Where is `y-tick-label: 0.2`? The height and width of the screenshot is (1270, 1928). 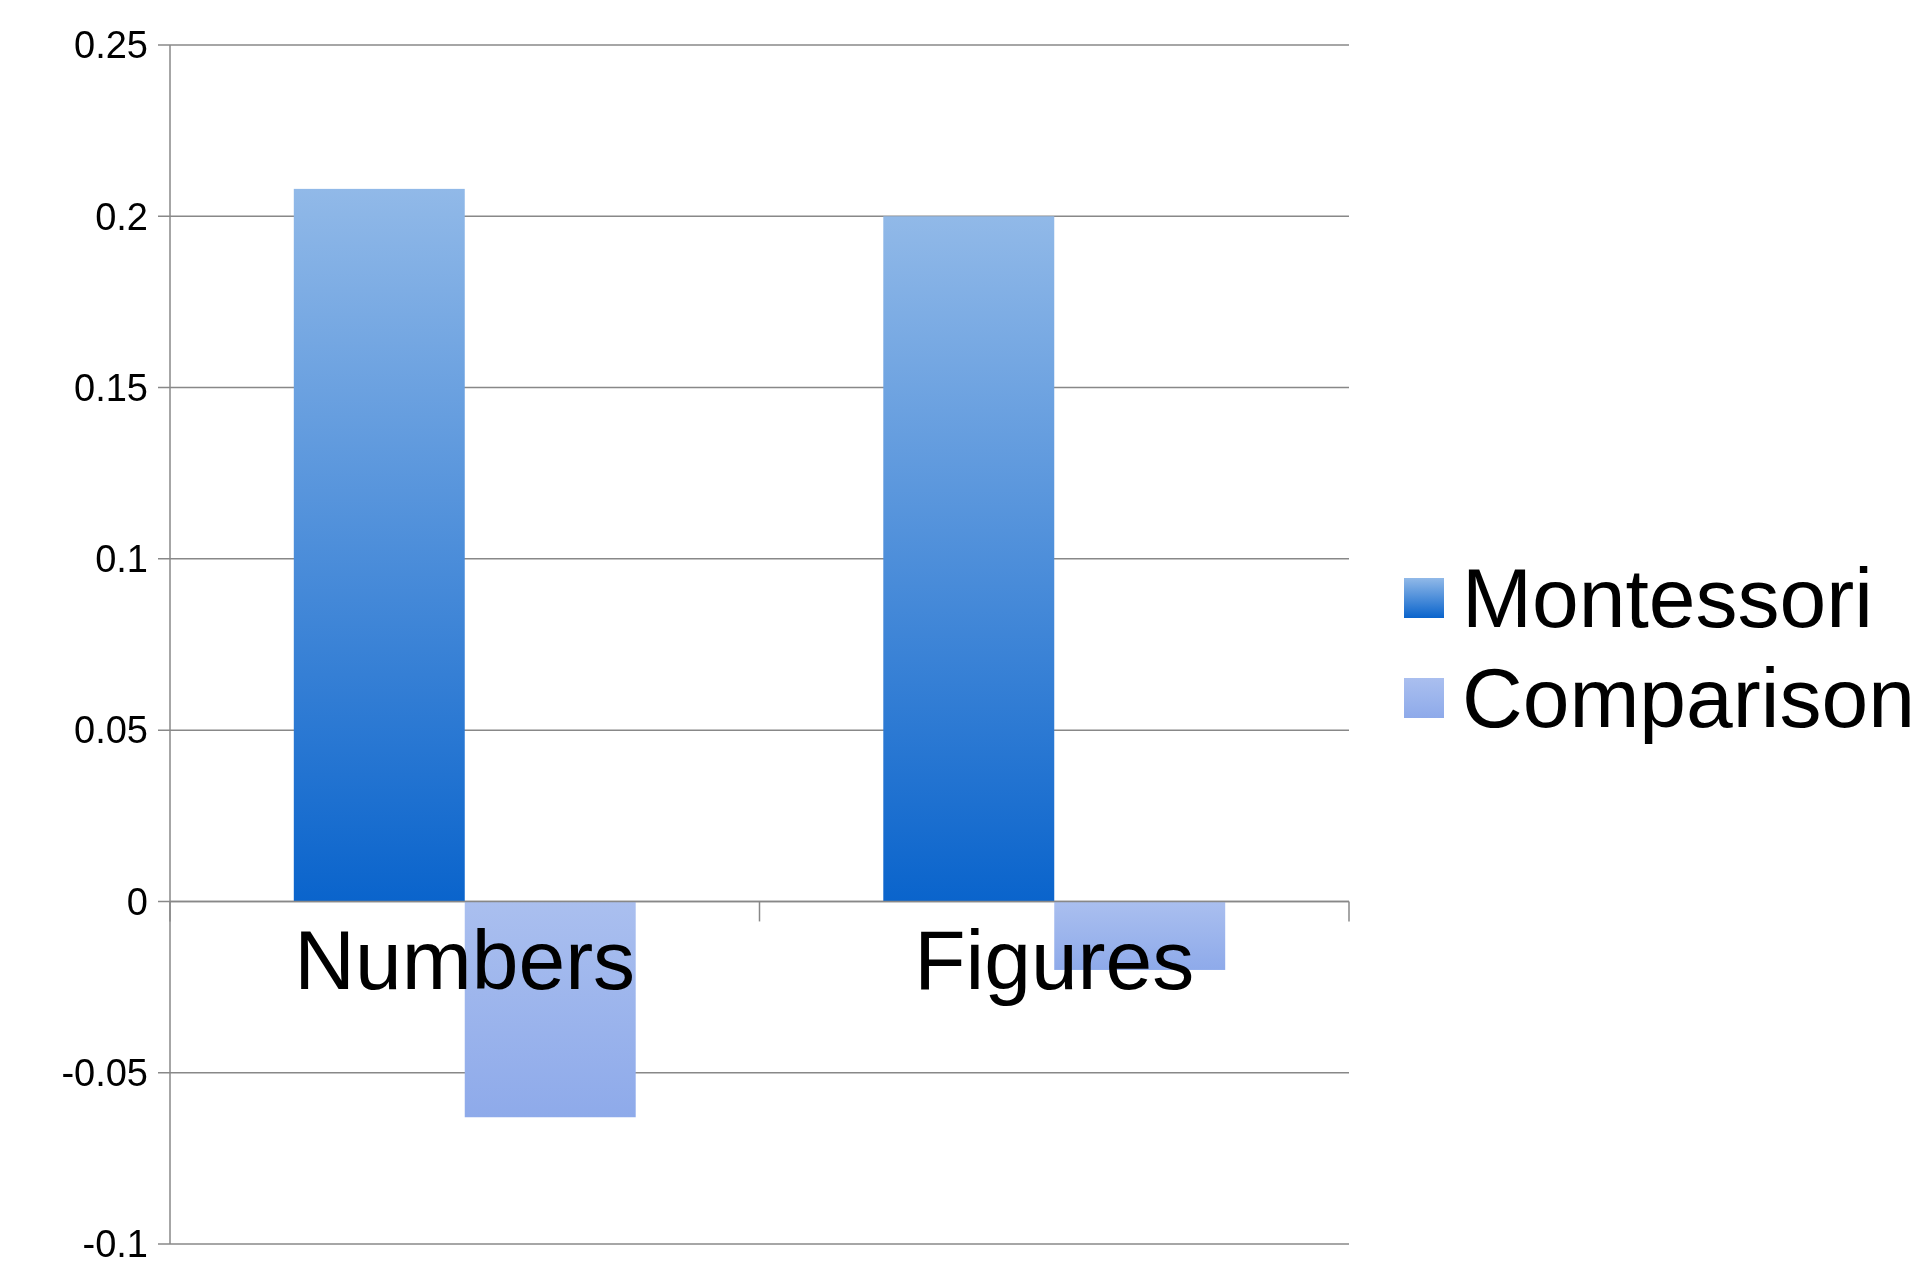 y-tick-label: 0.2 is located at coordinates (121, 216).